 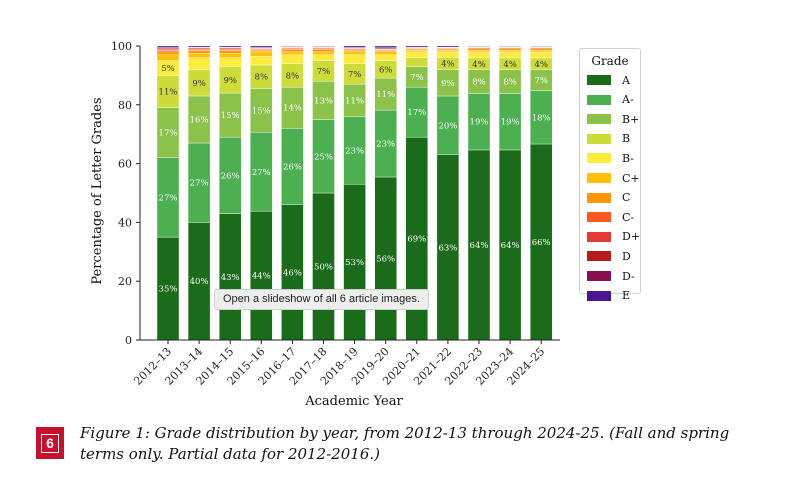 I want to click on data-label: 14%, so click(x=292, y=109).